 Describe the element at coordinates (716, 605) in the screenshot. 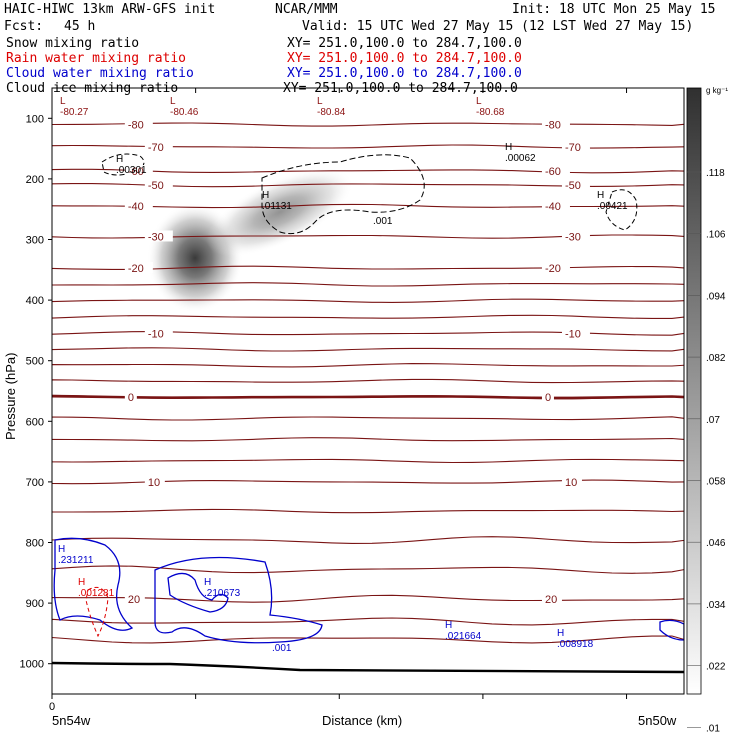

I see `colorbar-label: .034` at that location.